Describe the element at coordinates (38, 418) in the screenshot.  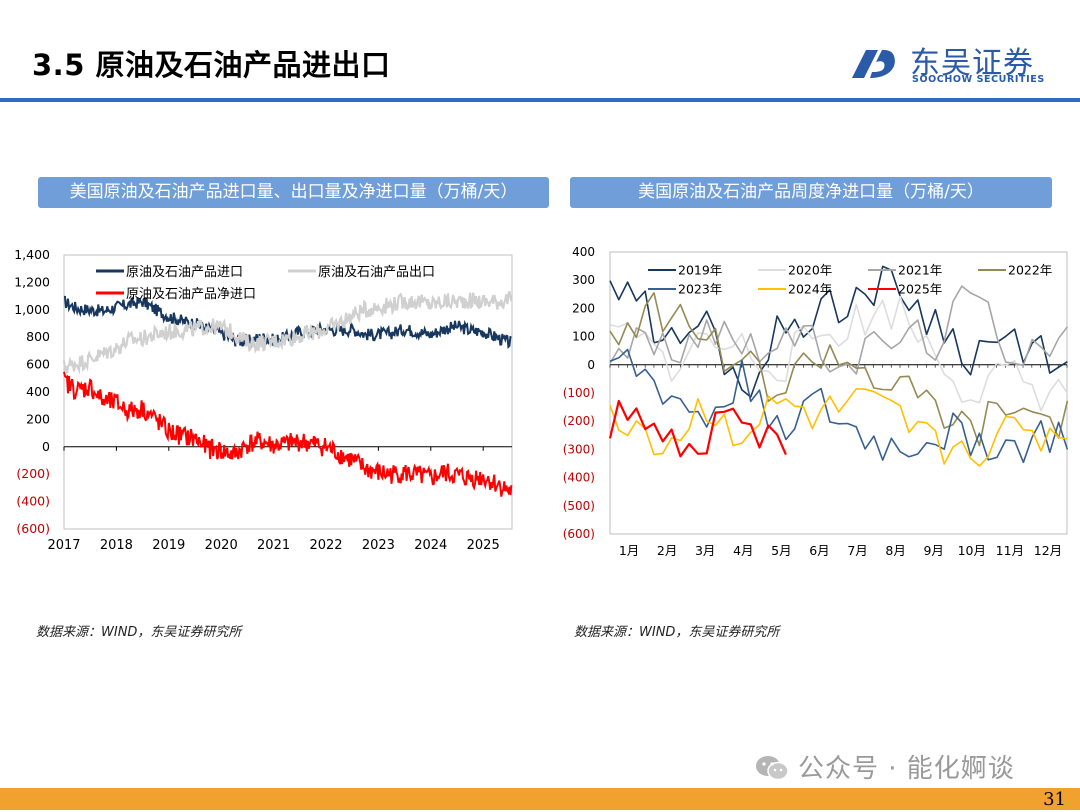
I see `chart1-y-tick-6: 200` at that location.